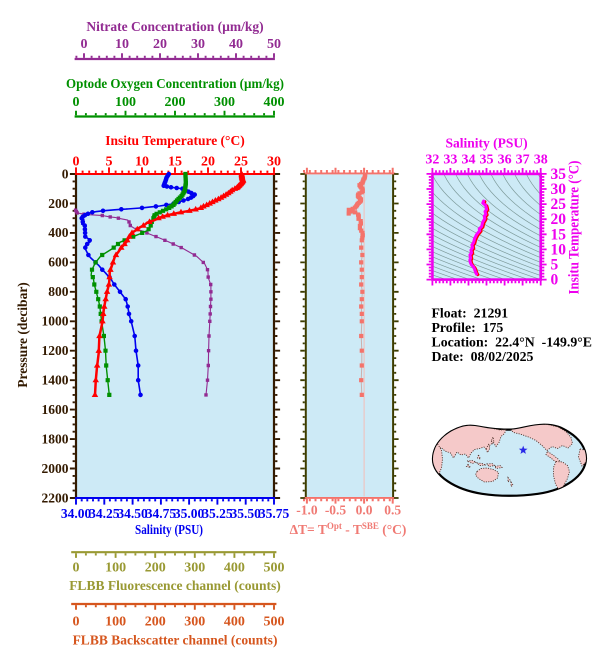 The width and height of the screenshot is (609, 668). Describe the element at coordinates (307, 510) in the screenshot. I see `svg-text: -1.0` at that location.